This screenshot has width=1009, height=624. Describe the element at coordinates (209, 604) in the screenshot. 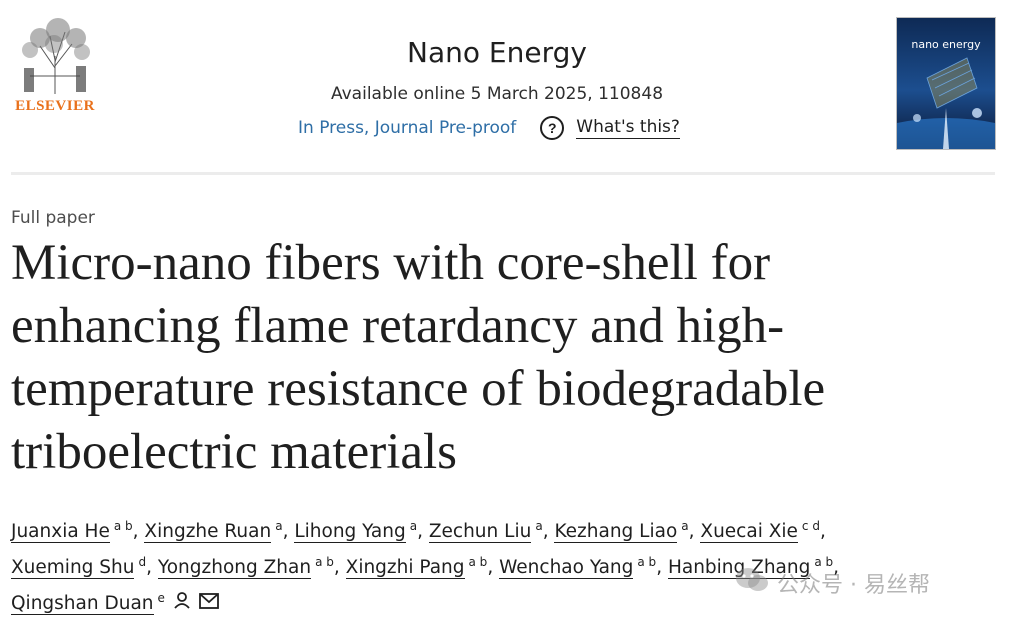

I see `mail-icon` at that location.